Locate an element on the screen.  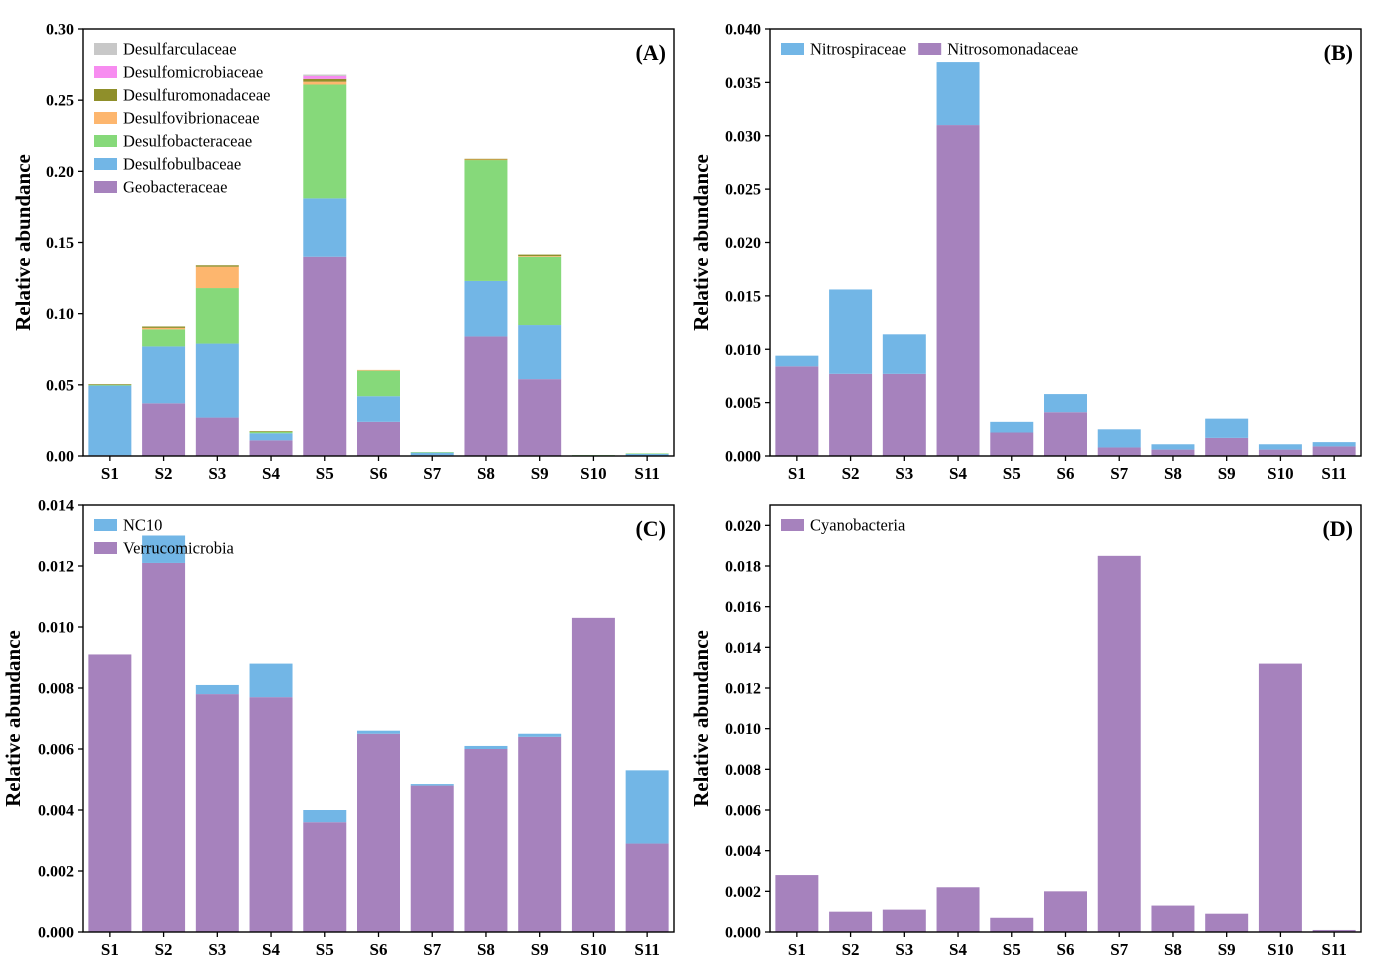
panel-a-xtick-label-S7: S7 is located at coordinates (432, 473).